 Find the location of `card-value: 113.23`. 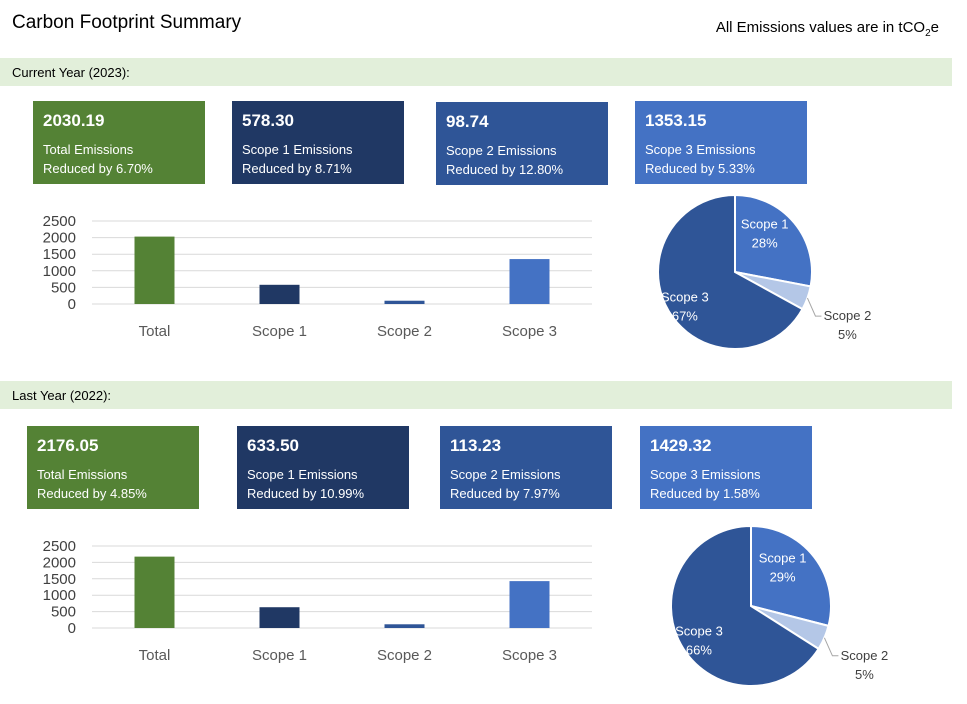

card-value: 113.23 is located at coordinates (476, 445).